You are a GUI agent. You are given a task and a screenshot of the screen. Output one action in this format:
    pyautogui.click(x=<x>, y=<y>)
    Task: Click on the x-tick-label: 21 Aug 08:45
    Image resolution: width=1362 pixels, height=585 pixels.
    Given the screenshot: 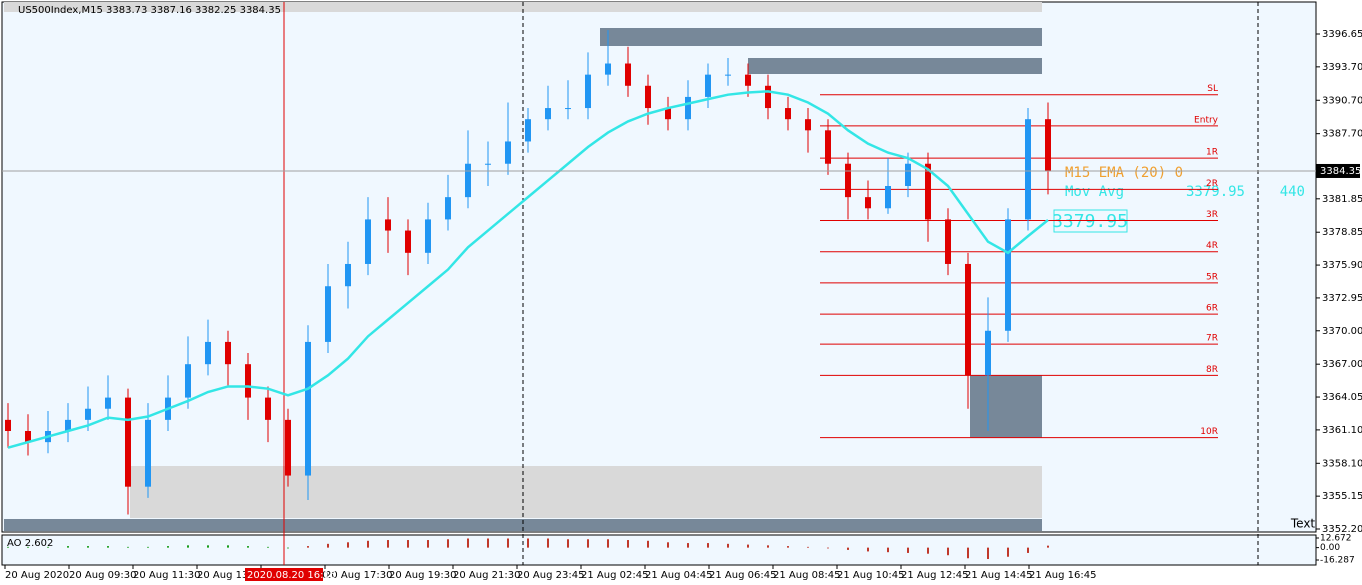 What is the action you would take?
    pyautogui.click(x=806, y=575)
    